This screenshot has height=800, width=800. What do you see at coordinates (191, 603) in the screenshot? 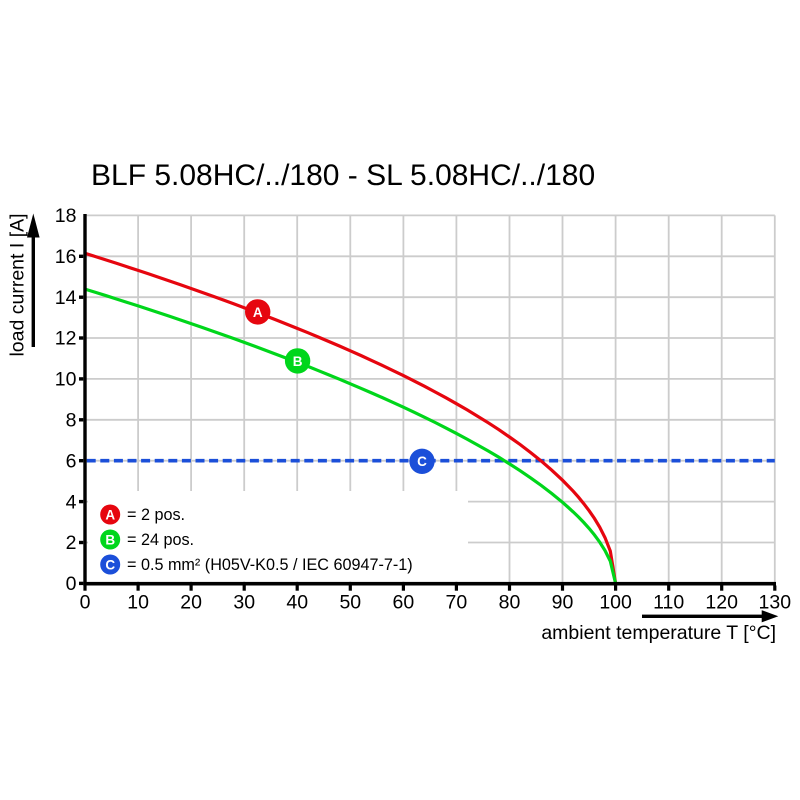
I see `svg-text: 20` at bounding box center [191, 603].